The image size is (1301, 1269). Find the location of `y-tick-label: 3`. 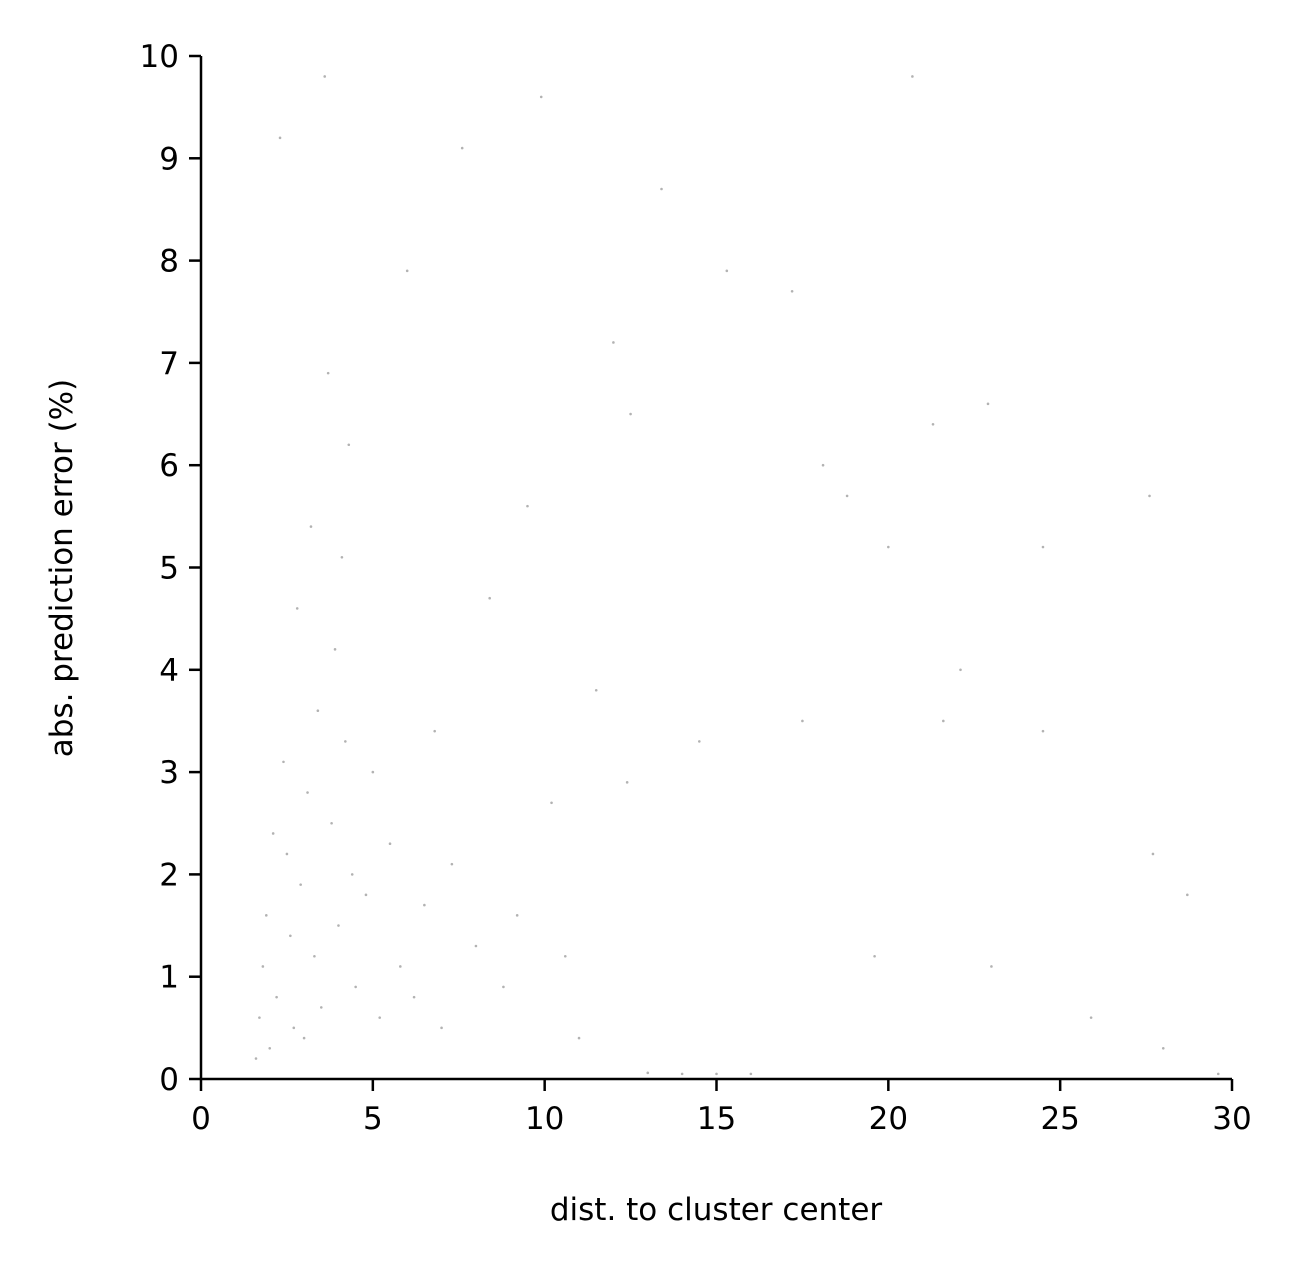

y-tick-label: 3 is located at coordinates (169, 773).